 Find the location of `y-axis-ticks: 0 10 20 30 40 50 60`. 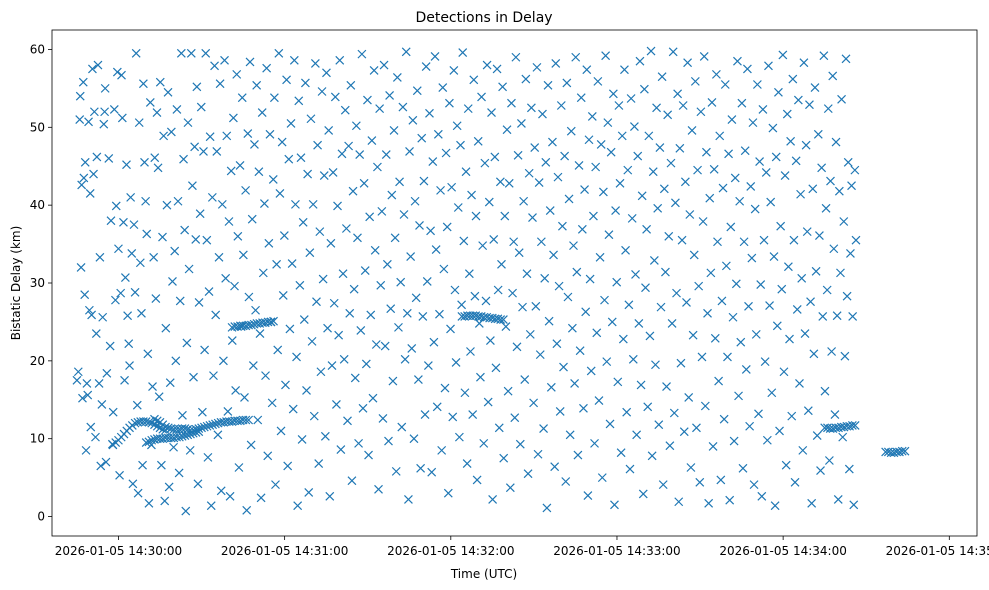

y-axis-ticks: 0 10 20 30 40 50 60 is located at coordinates (41, 283).